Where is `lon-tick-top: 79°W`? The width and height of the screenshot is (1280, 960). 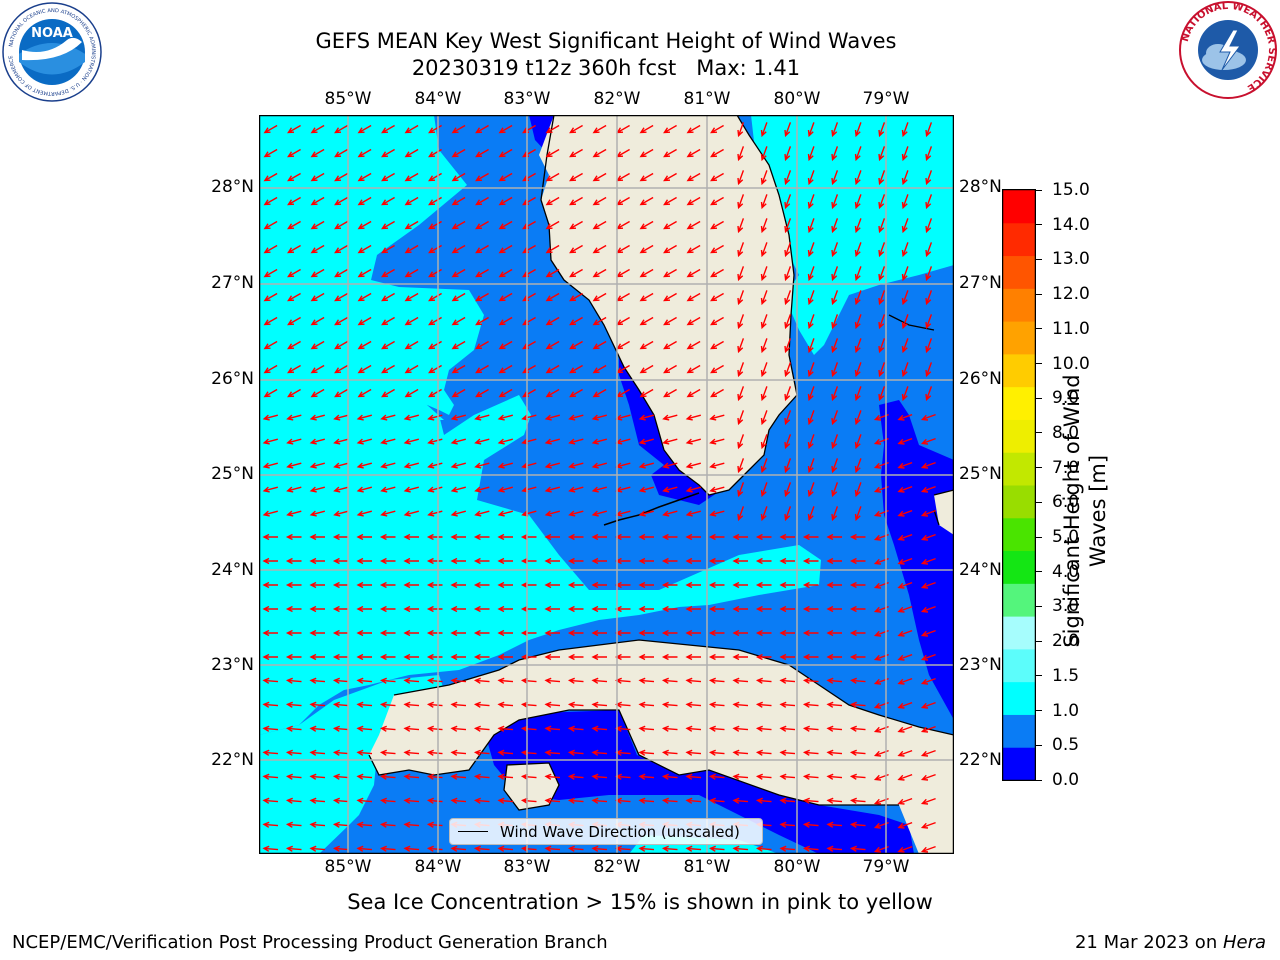 lon-tick-top: 79°W is located at coordinates (886, 99).